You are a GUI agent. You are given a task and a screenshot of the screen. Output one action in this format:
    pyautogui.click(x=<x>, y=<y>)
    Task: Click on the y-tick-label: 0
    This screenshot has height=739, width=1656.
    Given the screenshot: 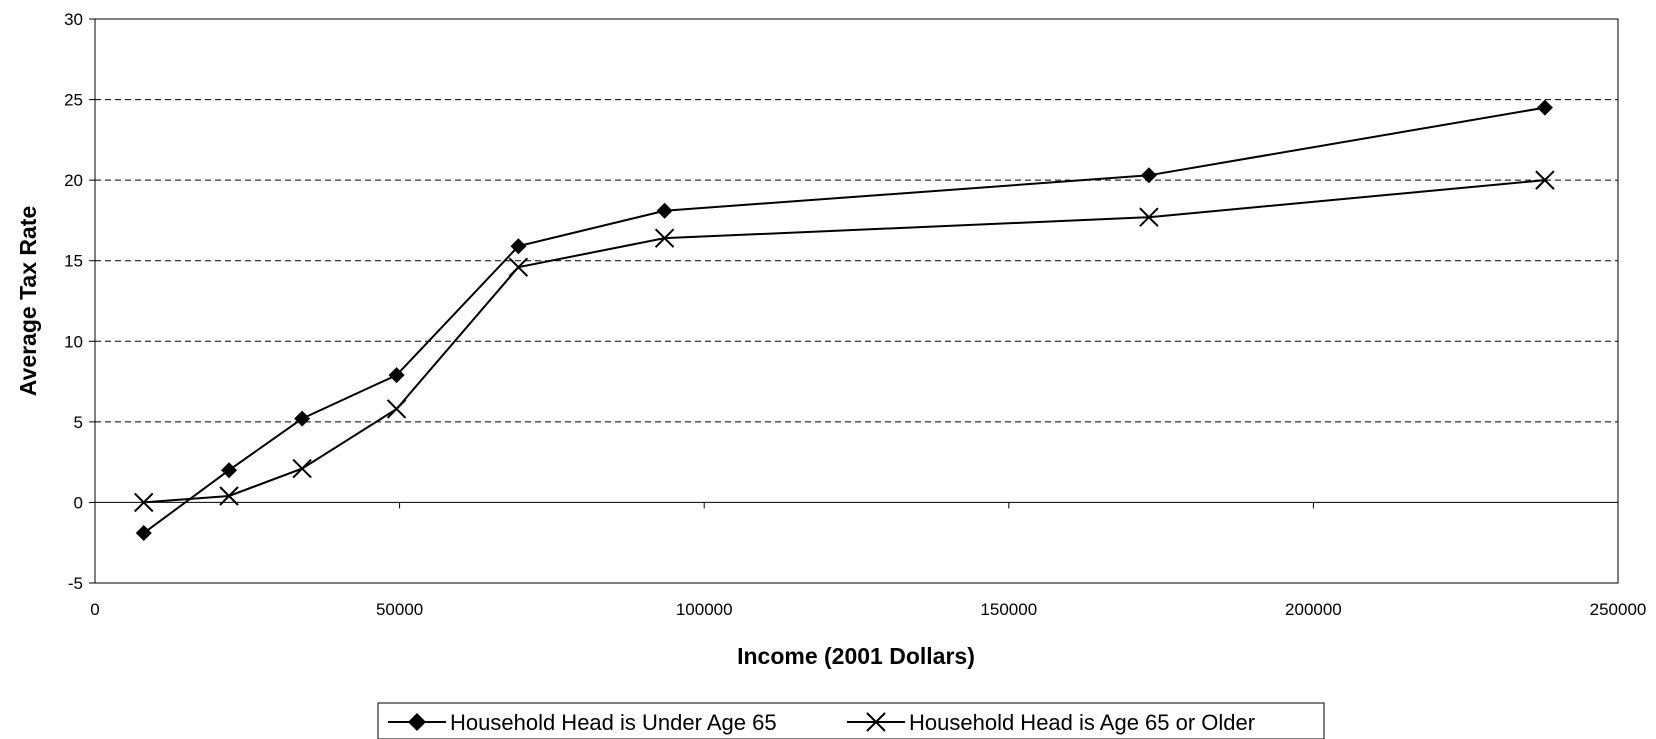 What is the action you would take?
    pyautogui.click(x=78, y=502)
    